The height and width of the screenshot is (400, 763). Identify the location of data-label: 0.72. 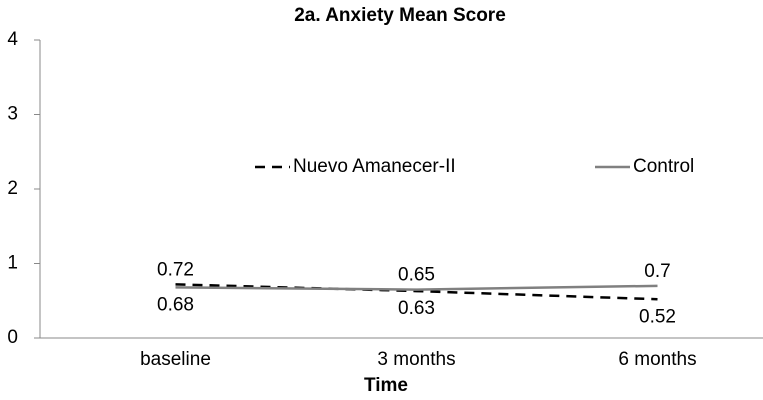
(175, 269).